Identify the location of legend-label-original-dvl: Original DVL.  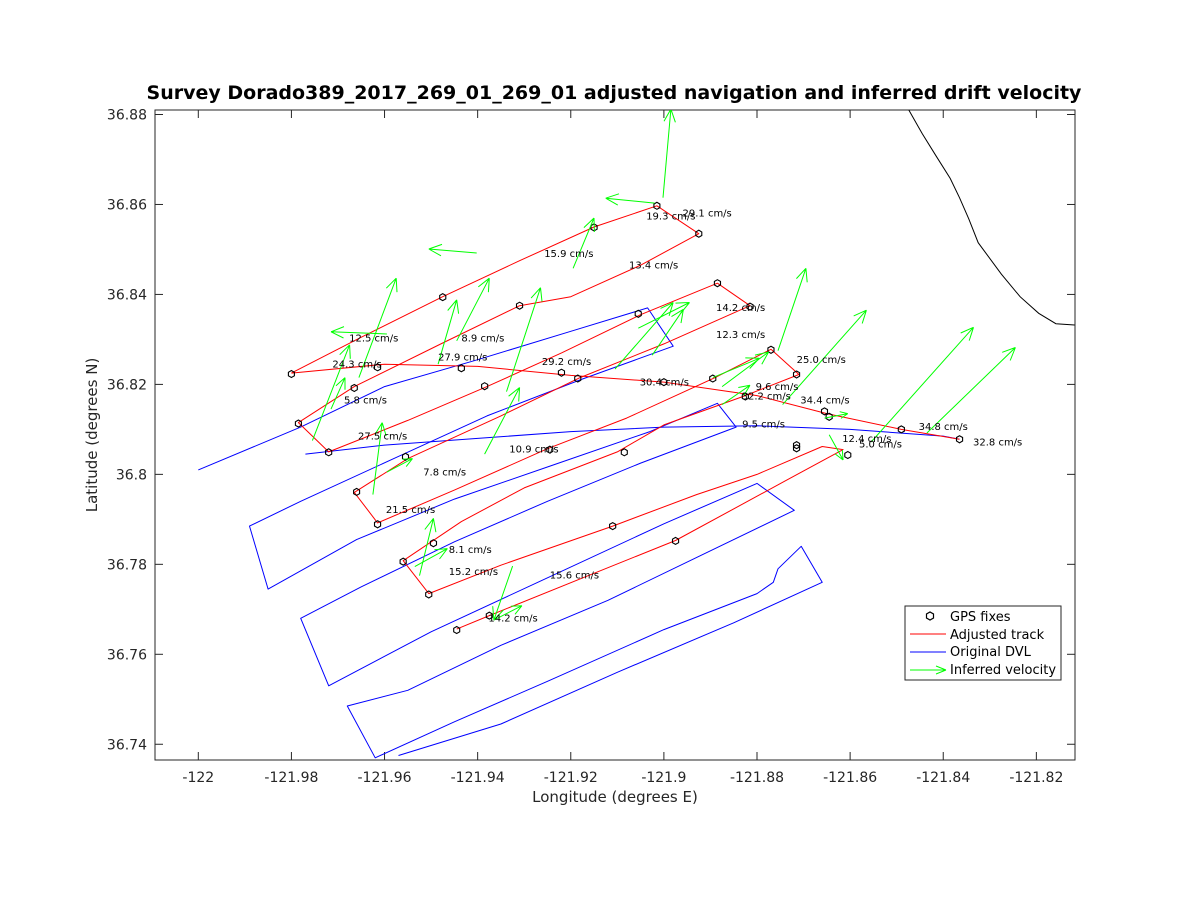
(991, 652).